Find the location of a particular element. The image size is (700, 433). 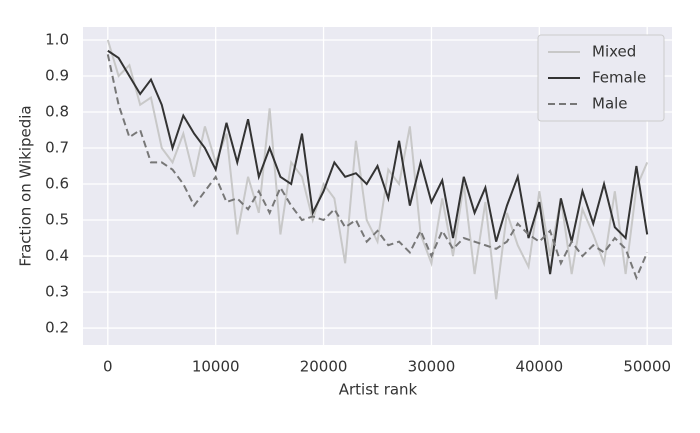

y-tick-label: 0.6 is located at coordinates (57, 184).